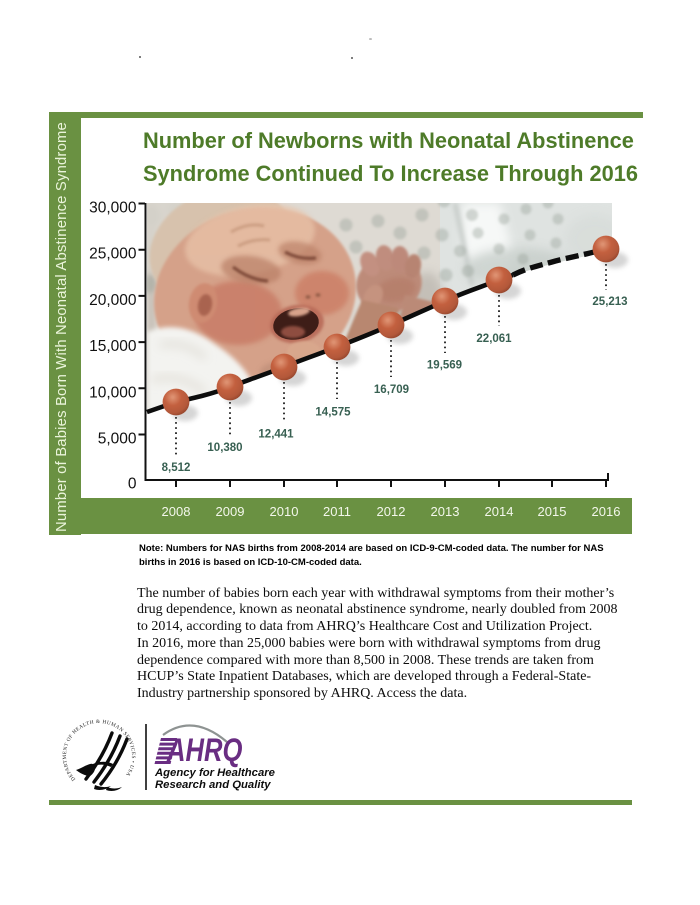 The width and height of the screenshot is (700, 905). I want to click on svg-text: 5,000, so click(117, 439).